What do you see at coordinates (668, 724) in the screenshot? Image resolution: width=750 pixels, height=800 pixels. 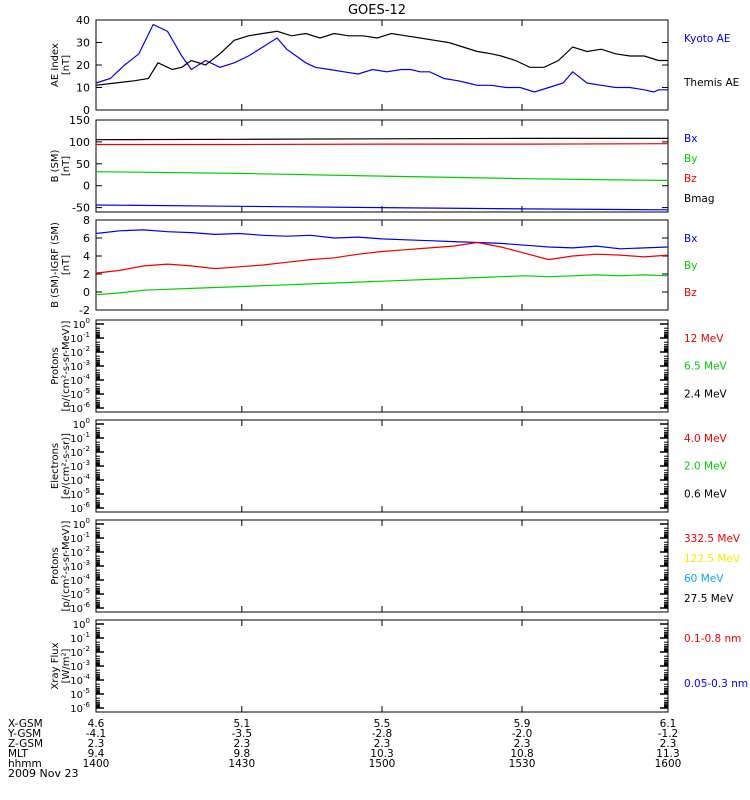 I see `x-table-value: 6.1` at bounding box center [668, 724].